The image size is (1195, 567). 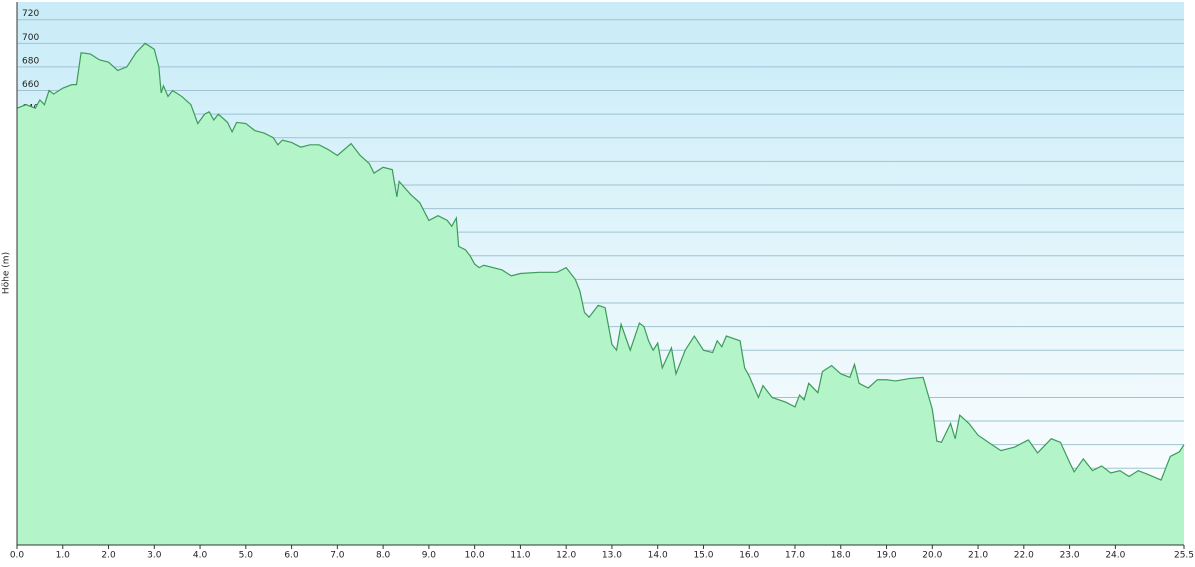 What do you see at coordinates (1024, 556) in the screenshot?
I see `x-tick-label: 22.0` at bounding box center [1024, 556].